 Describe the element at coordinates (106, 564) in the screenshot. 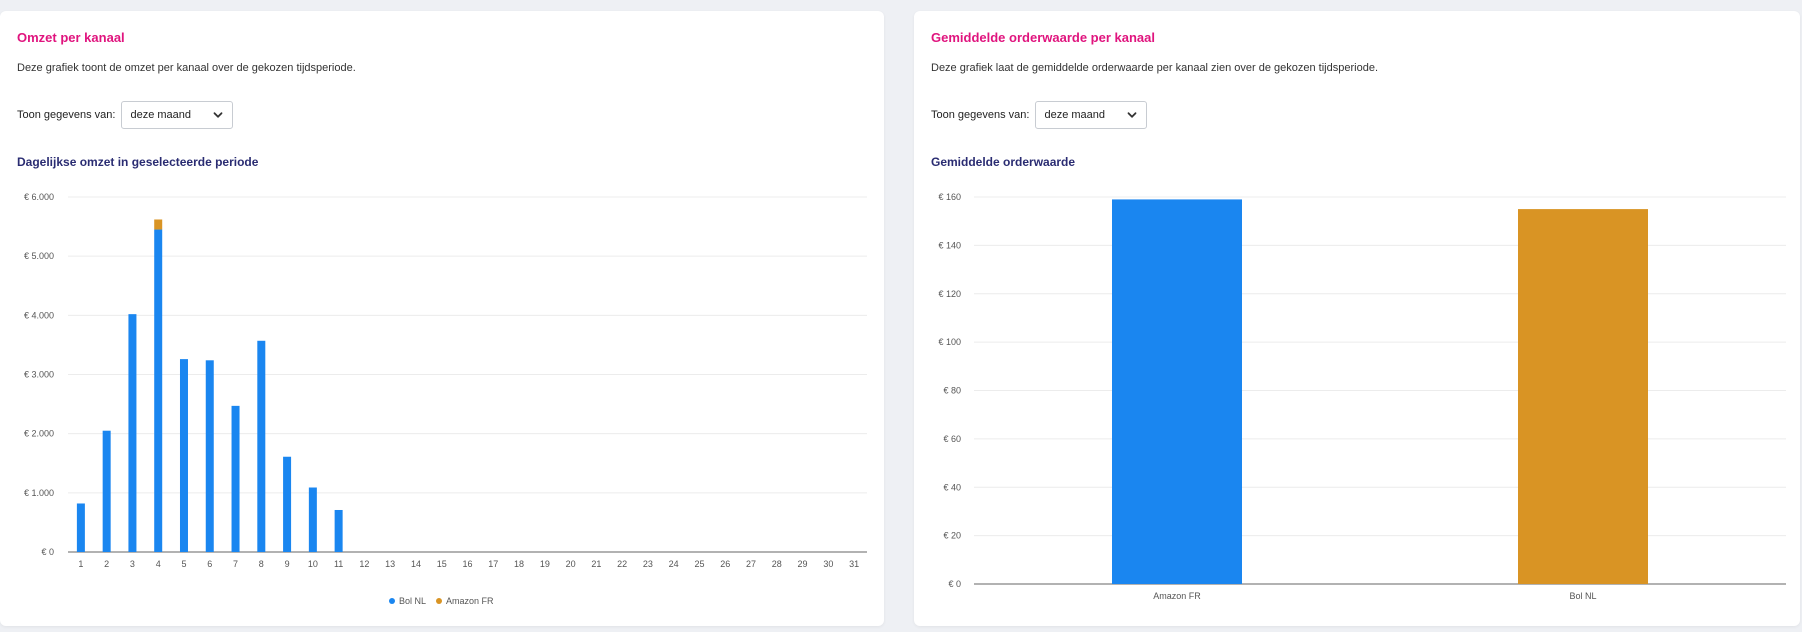

I see `x-tick-label: 2` at that location.